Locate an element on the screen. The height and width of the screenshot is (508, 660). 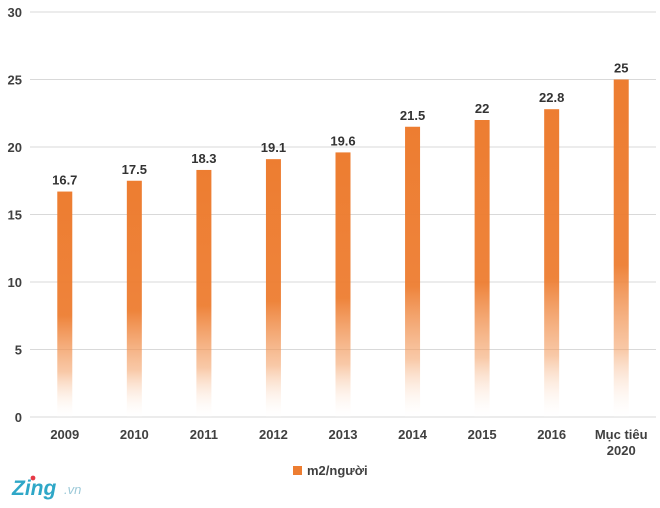
data-label: 21.5 is located at coordinates (412, 115).